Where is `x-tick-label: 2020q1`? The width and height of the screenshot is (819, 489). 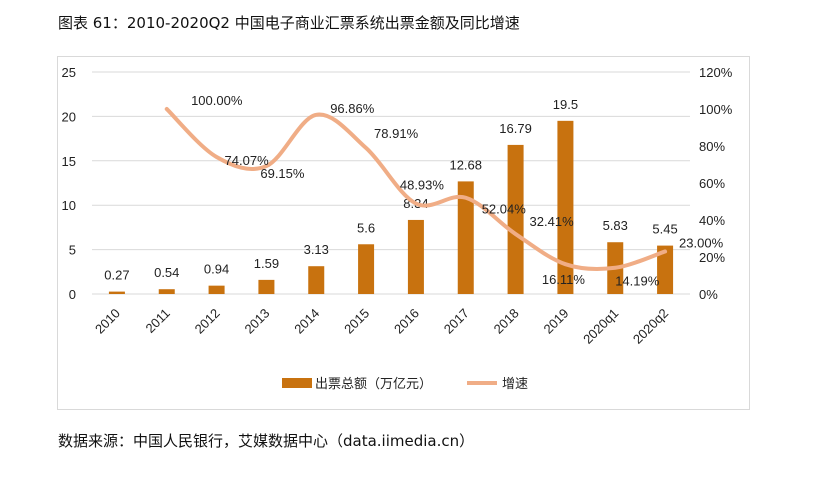
x-tick-label: 2020q1 is located at coordinates (600, 326).